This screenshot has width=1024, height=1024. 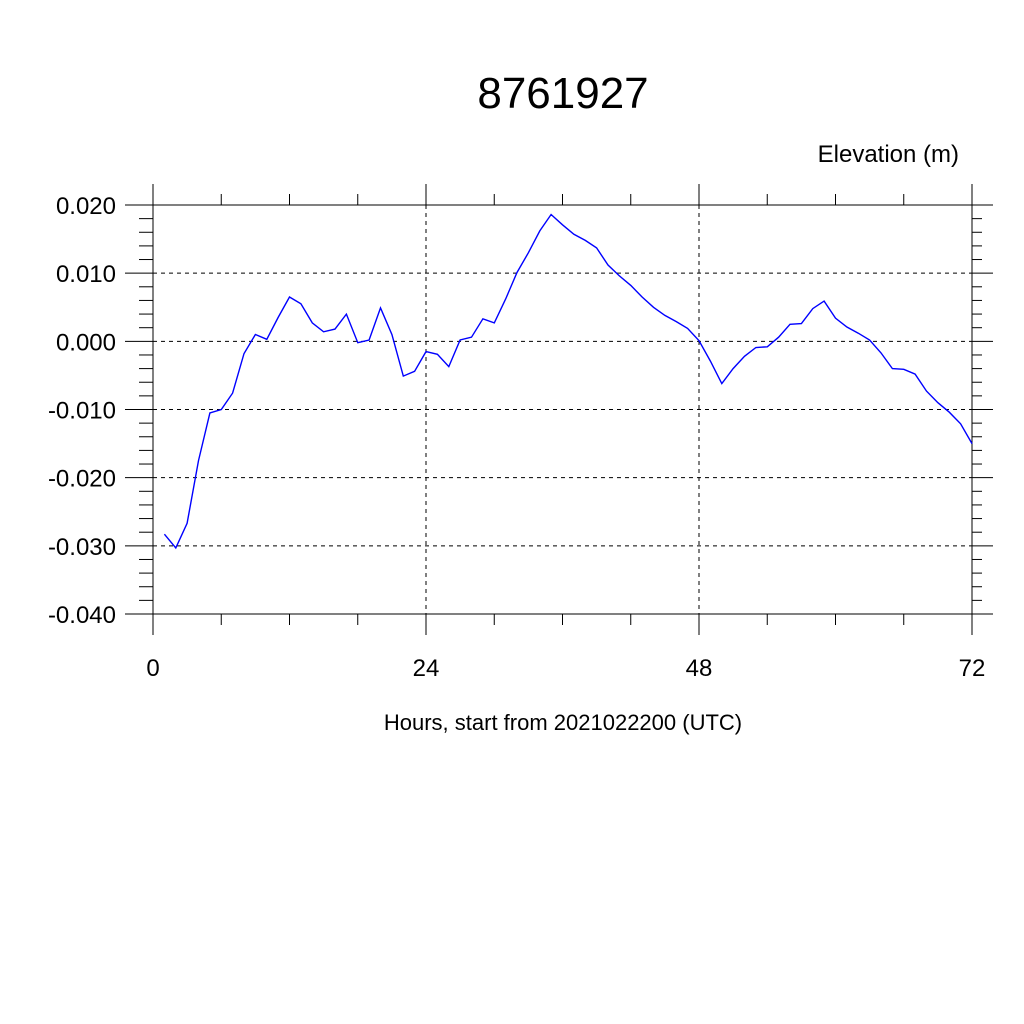 I want to click on x-tick-label: 0, so click(x=152, y=668).